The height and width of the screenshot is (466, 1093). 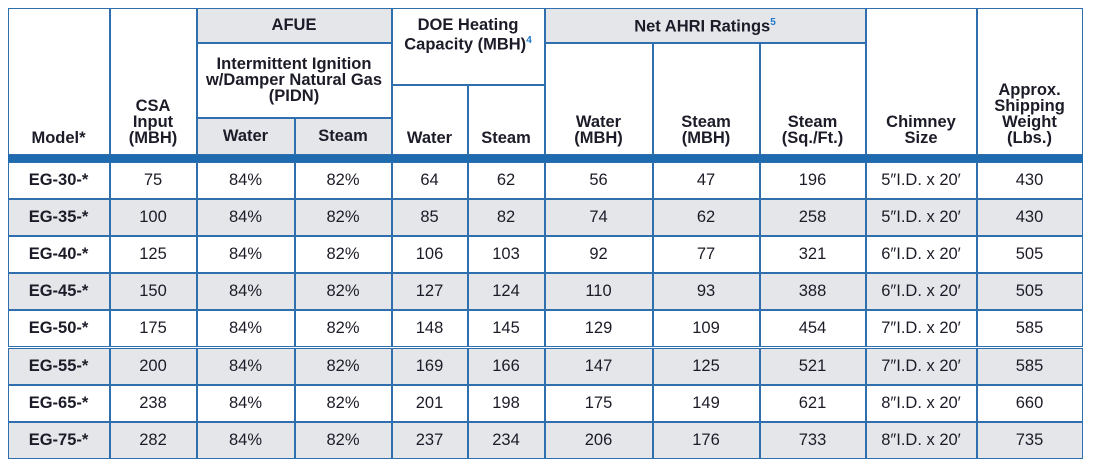 I want to click on table-cell: EG-65-*, so click(x=58, y=403).